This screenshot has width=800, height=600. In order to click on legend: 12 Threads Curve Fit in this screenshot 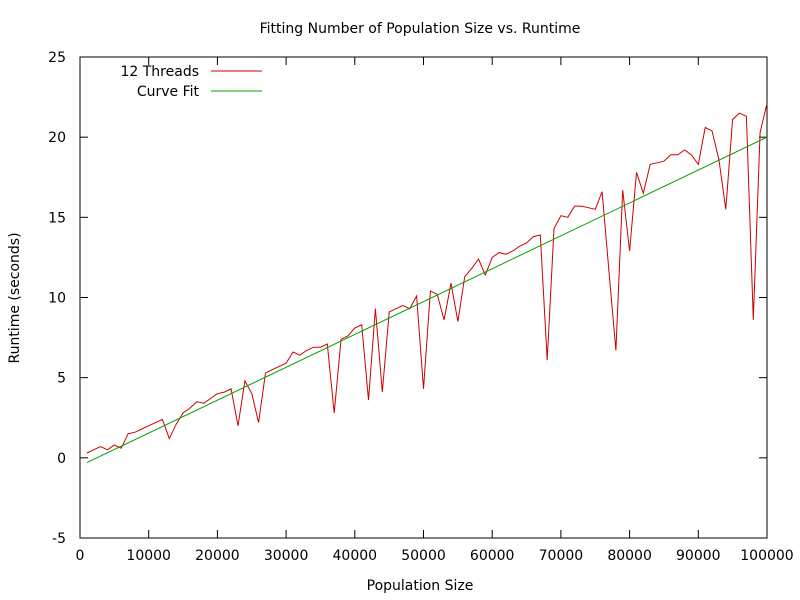, I will do `click(191, 82)`.